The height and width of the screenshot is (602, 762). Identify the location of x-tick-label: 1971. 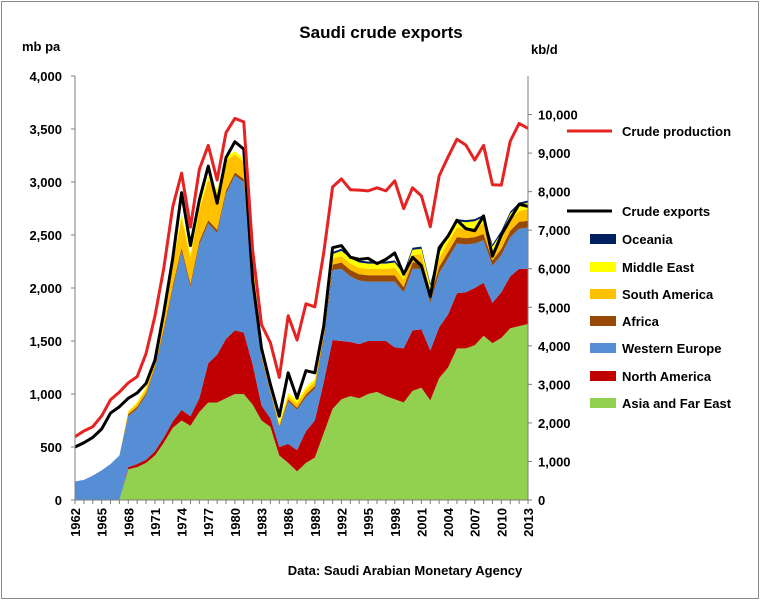
(155, 522).